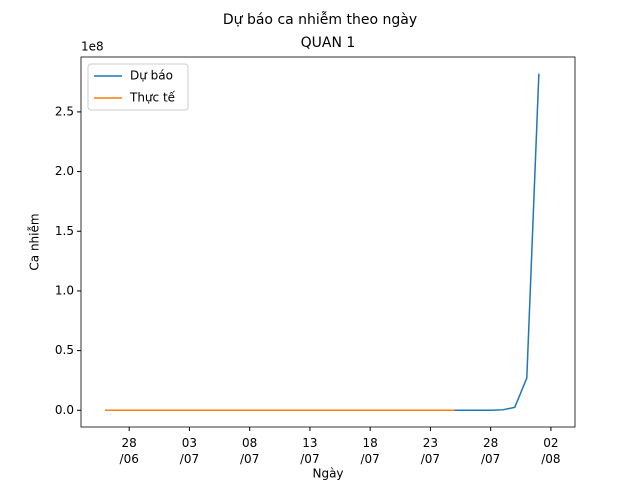 The image size is (640, 480). I want to click on x-tick-label: 23/07, so click(430, 451).